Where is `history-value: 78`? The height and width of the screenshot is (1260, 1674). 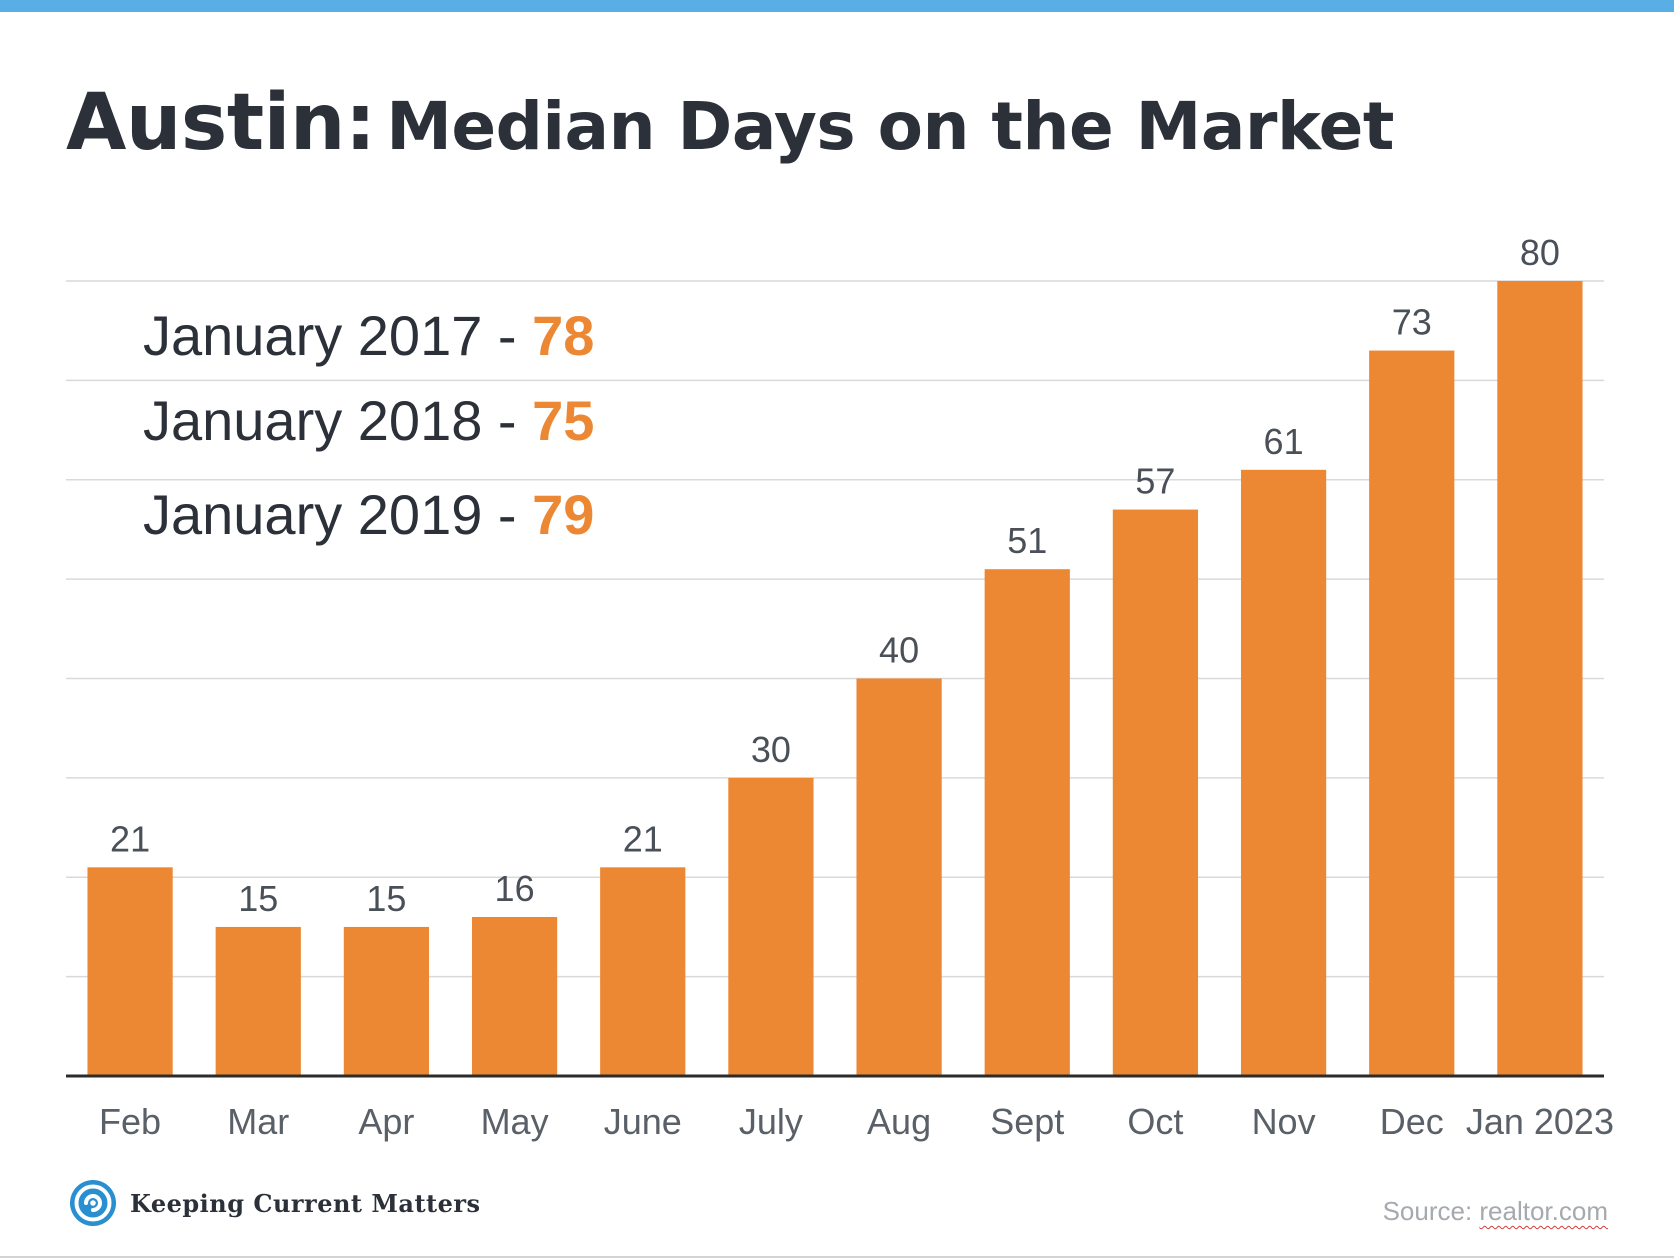
history-value: 78 is located at coordinates (563, 335).